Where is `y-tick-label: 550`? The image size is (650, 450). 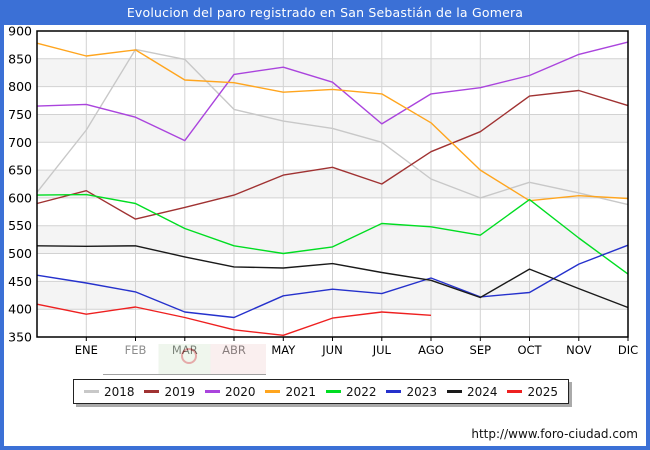 y-tick-label: 550 is located at coordinates (20, 225).